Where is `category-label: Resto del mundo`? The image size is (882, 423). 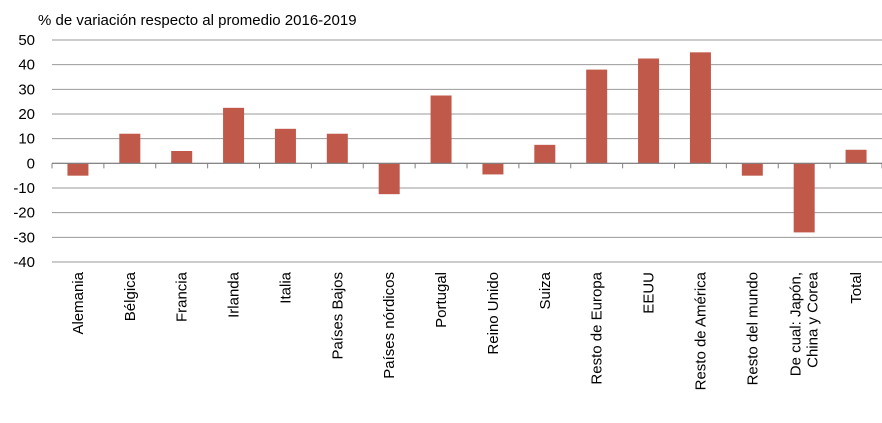
category-label: Resto del mundo is located at coordinates (752, 328).